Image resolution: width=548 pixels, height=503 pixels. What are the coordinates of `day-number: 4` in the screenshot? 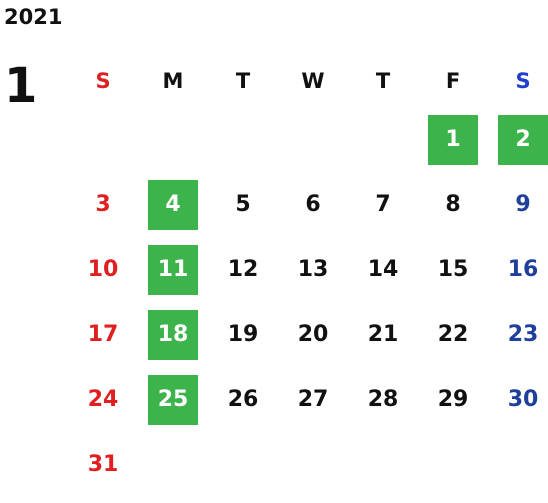 It's located at (173, 204).